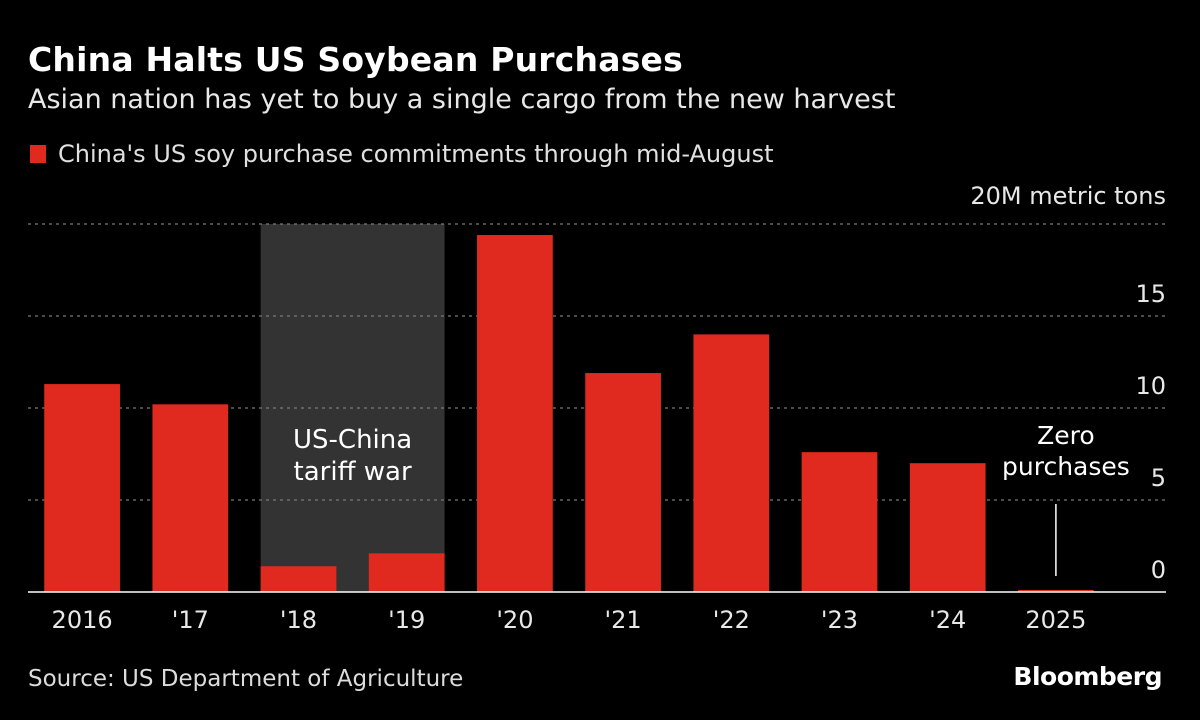 The image size is (1200, 720). Describe the element at coordinates (38, 154) in the screenshot. I see `legend-swatch` at that location.